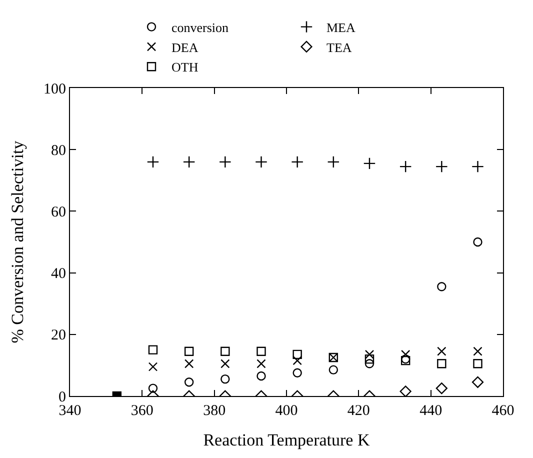 This screenshot has height=458, width=533. What do you see at coordinates (286, 440) in the screenshot?
I see `x-axis-title: Reaction Temperature K` at bounding box center [286, 440].